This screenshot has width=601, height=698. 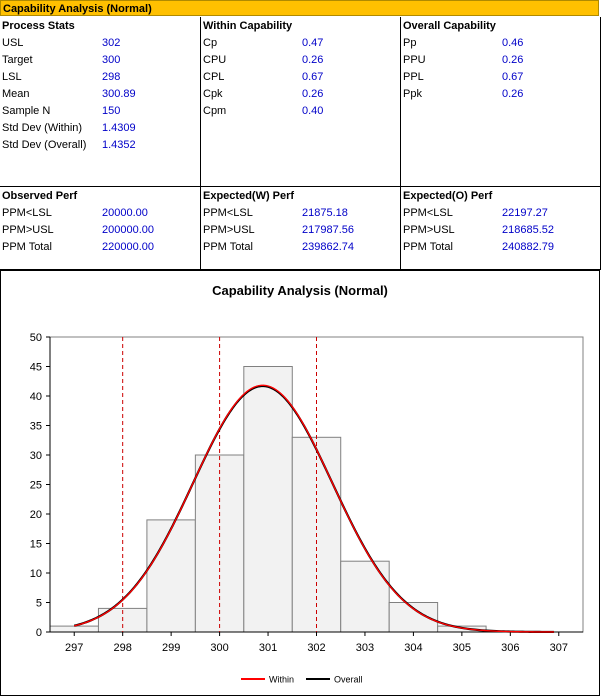 I want to click on stat-row: Std Dev (Overall) 1.4352, so click(x=100, y=145).